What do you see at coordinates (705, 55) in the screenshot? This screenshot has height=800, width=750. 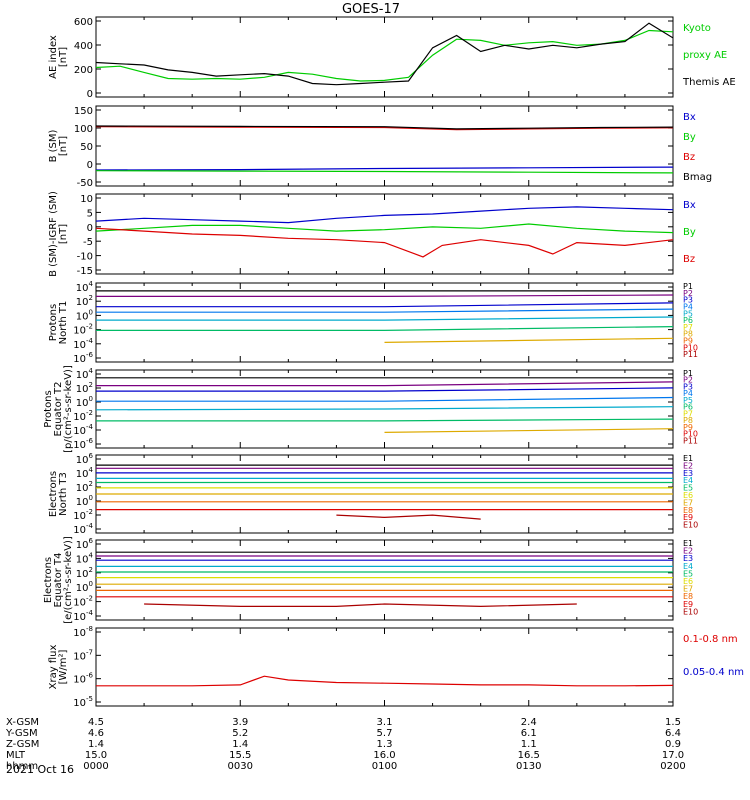 I see `legend-entry: proxy AE` at bounding box center [705, 55].